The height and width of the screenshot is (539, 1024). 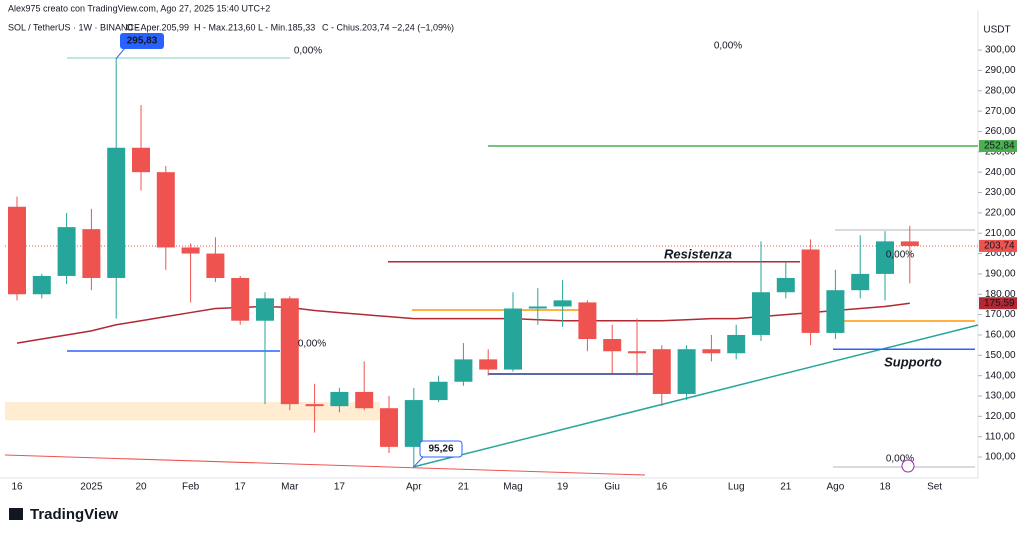 I want to click on x-tick-label: 2025, so click(x=91, y=487).